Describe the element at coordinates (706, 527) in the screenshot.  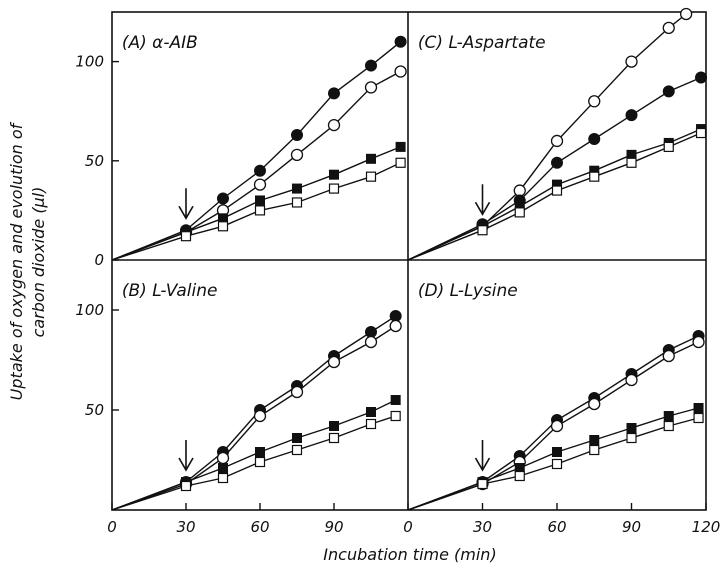
I see `x-tick-label: 120` at that location.